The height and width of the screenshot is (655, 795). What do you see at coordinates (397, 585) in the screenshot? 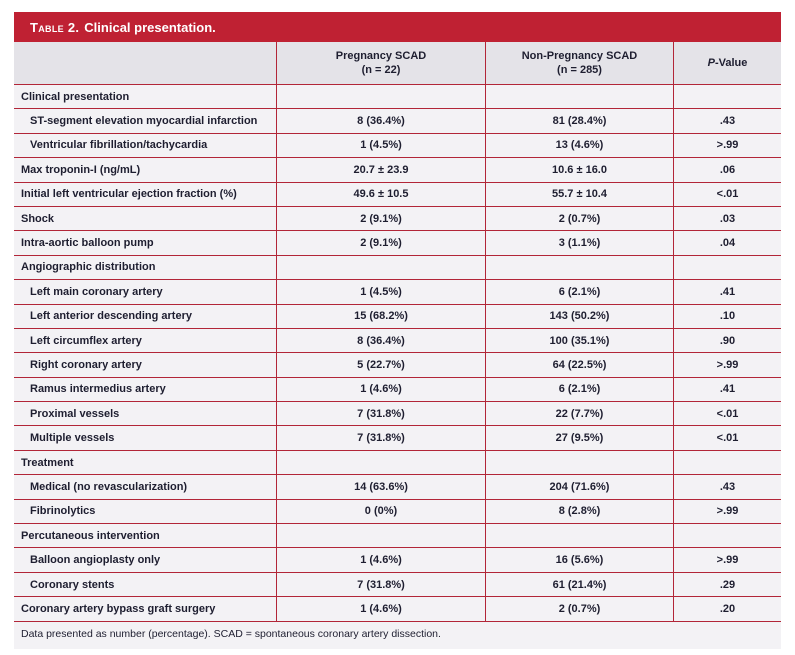
I see `table-row: Coronary stents 7 (31.8%) 61 (21.4%) .29` at bounding box center [397, 585].